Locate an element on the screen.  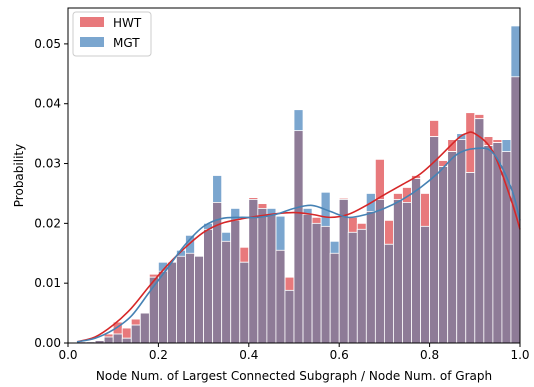
y-axis-label: Probability is located at coordinates (19, 175).